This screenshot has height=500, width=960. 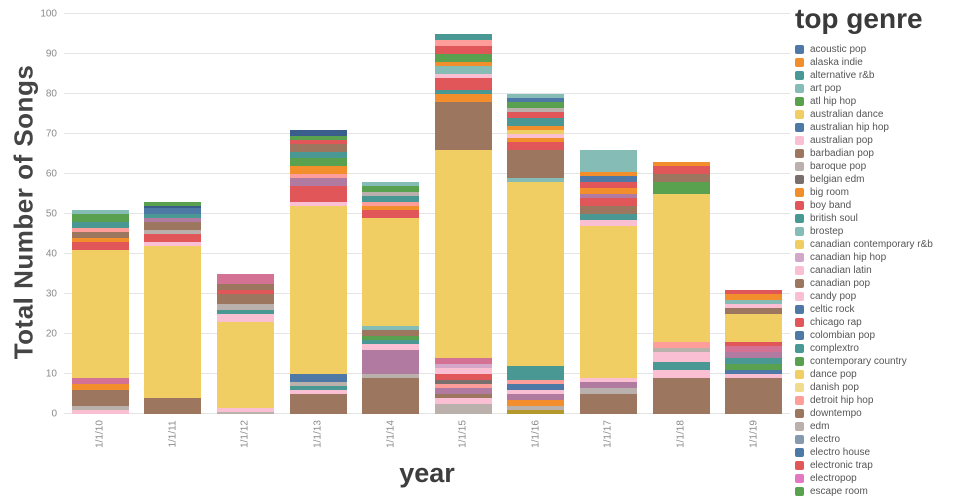 I want to click on x-tick: 1/1/15, so click(x=463, y=437).